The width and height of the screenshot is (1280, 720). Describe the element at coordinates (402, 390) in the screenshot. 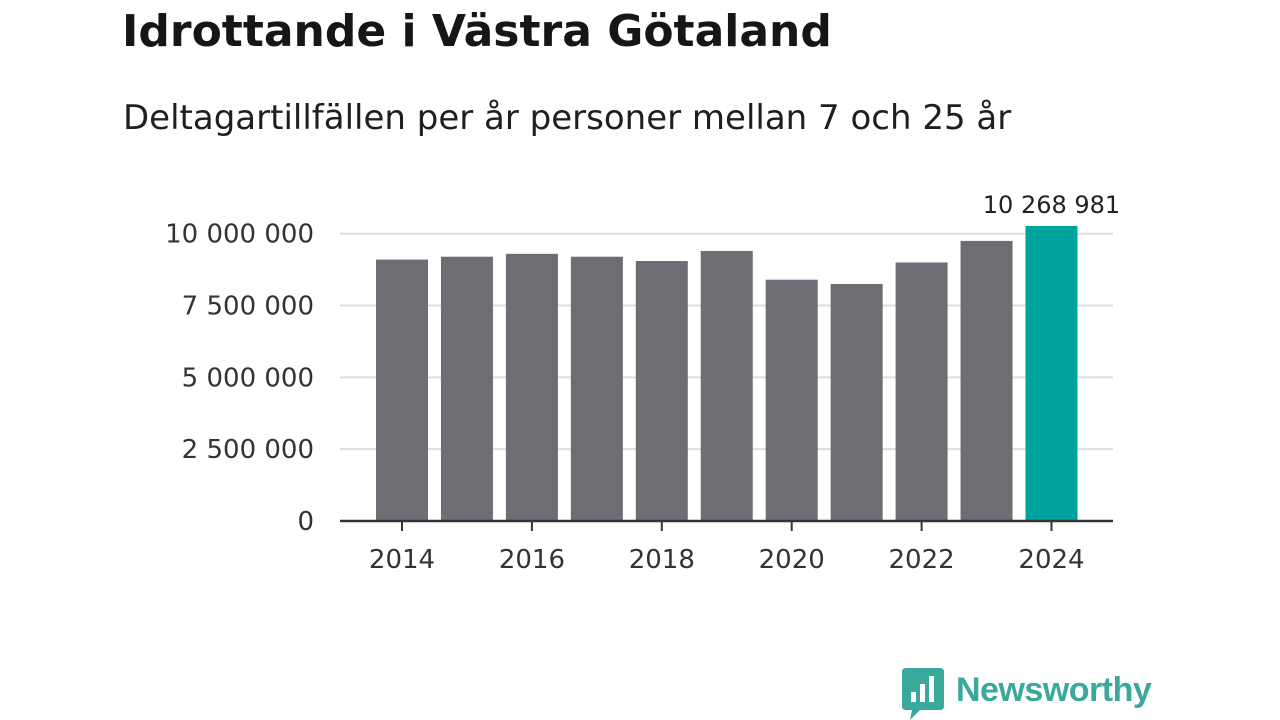

I see `bar-2014` at that location.